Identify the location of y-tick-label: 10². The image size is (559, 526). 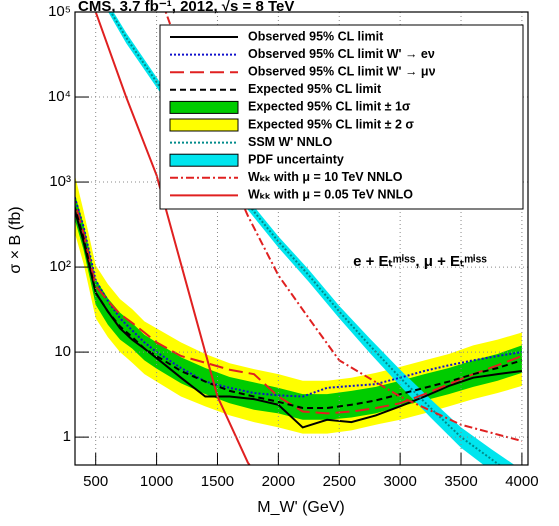
(60, 266).